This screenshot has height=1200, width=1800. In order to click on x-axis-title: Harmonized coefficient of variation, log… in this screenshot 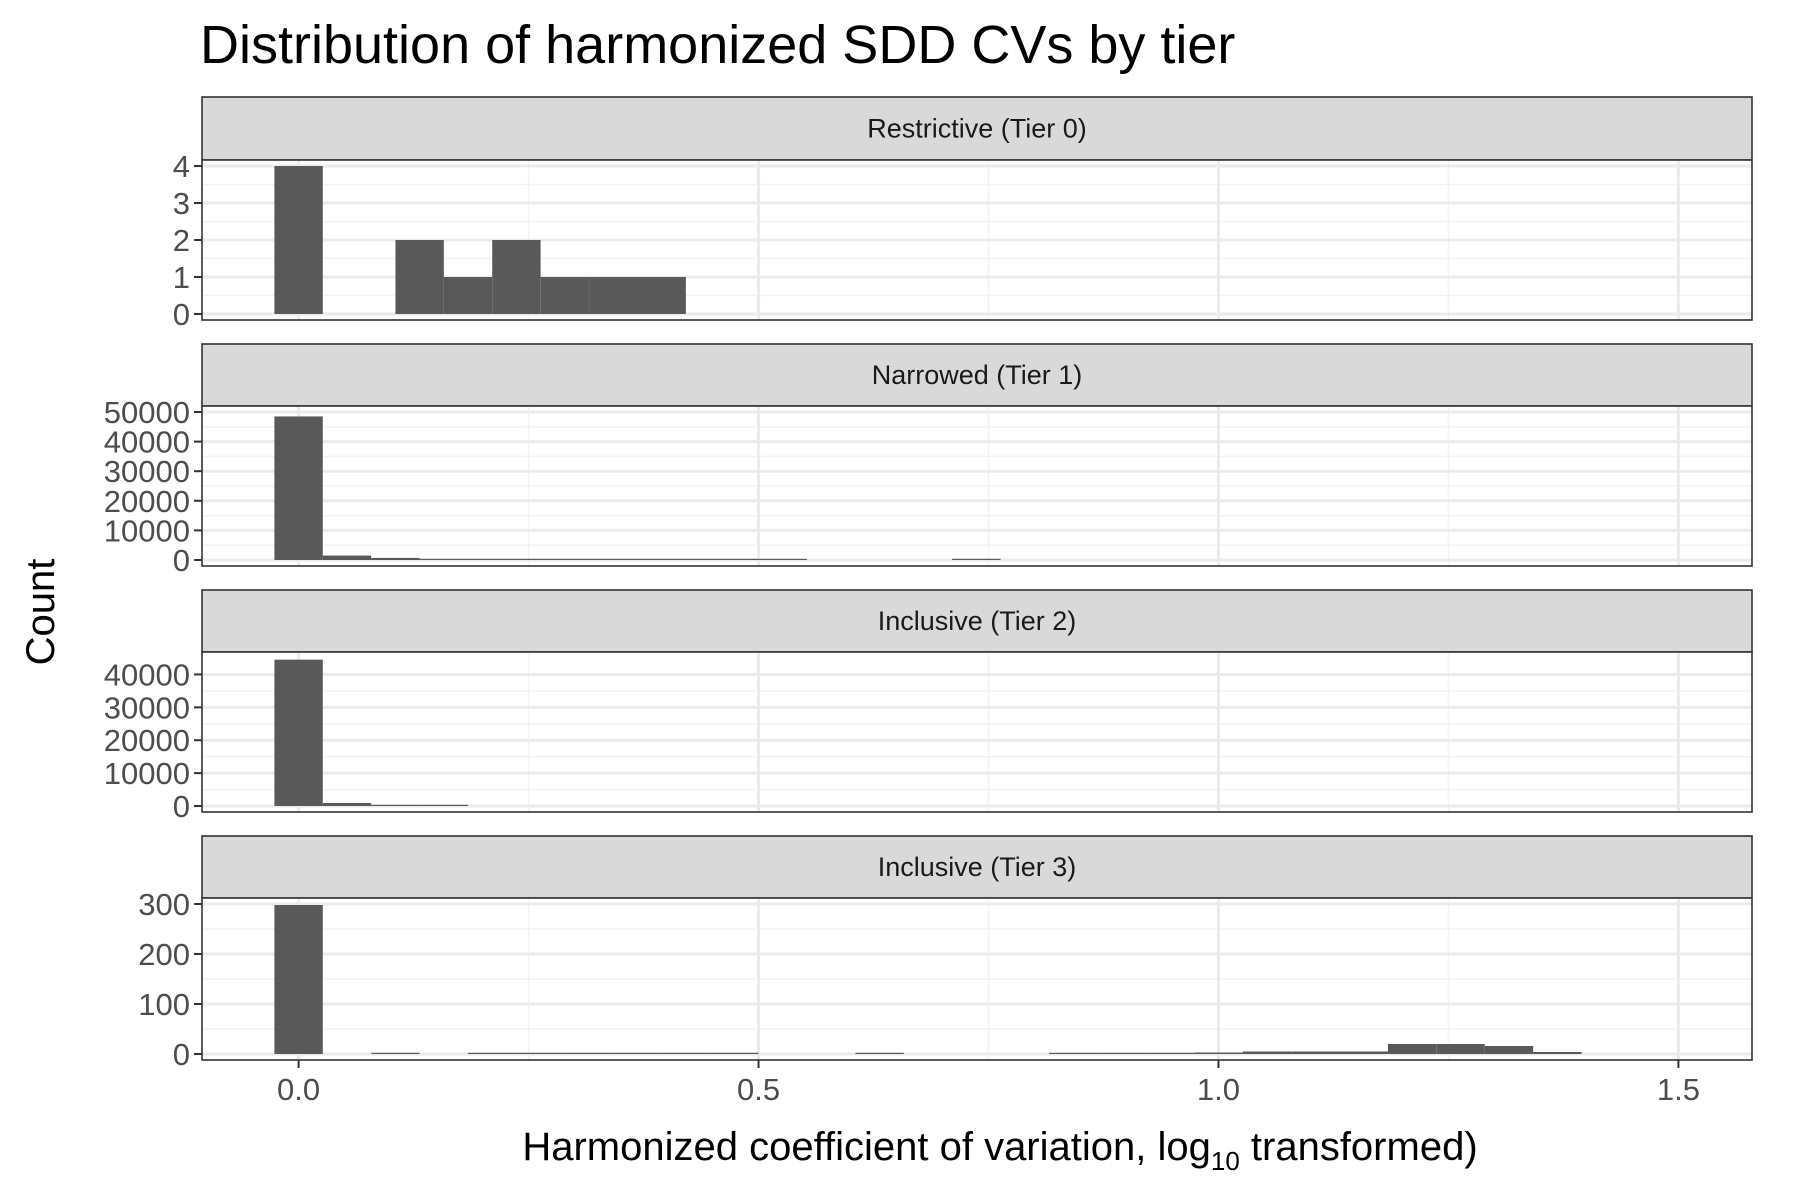, I will do `click(999, 1150)`.